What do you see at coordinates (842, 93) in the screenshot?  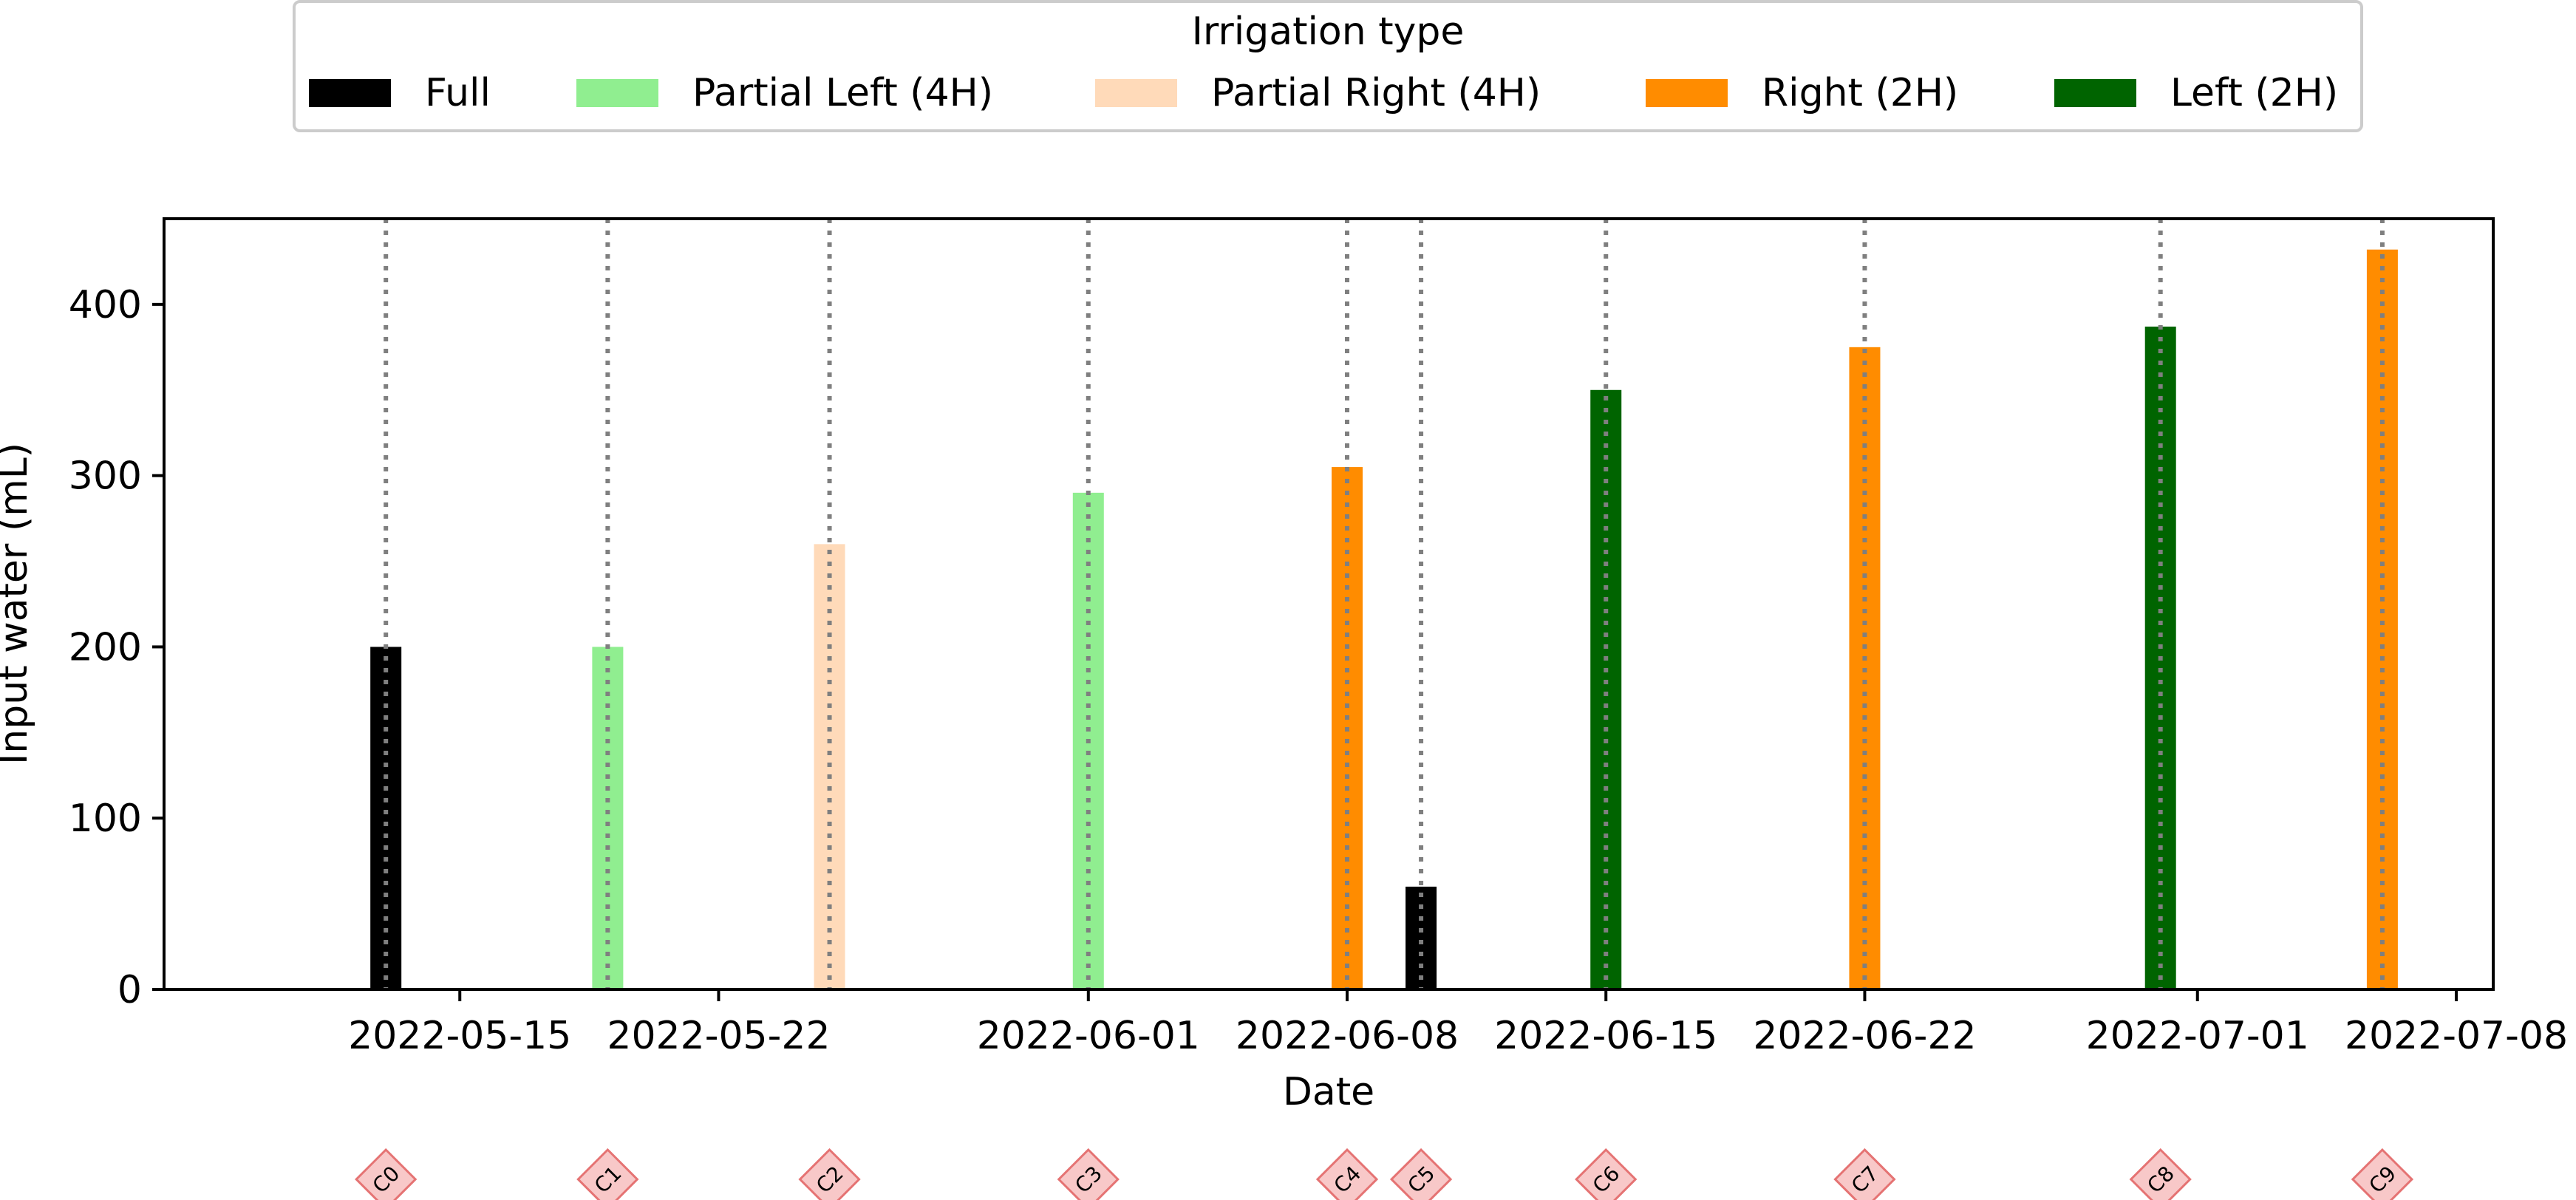 I see `legend-label: Partial Left (4H)` at bounding box center [842, 93].